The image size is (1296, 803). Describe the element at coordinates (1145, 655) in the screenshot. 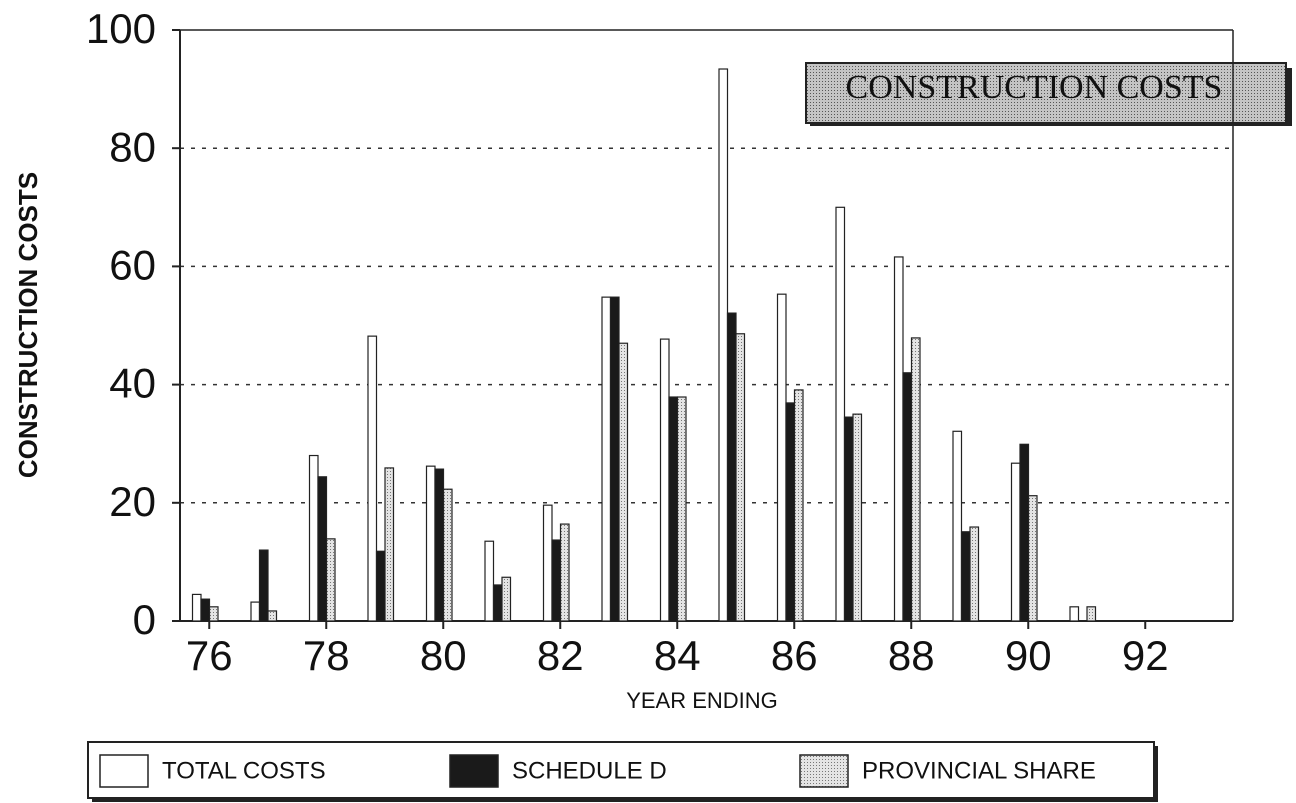

I see `x-tick-label: 92` at that location.